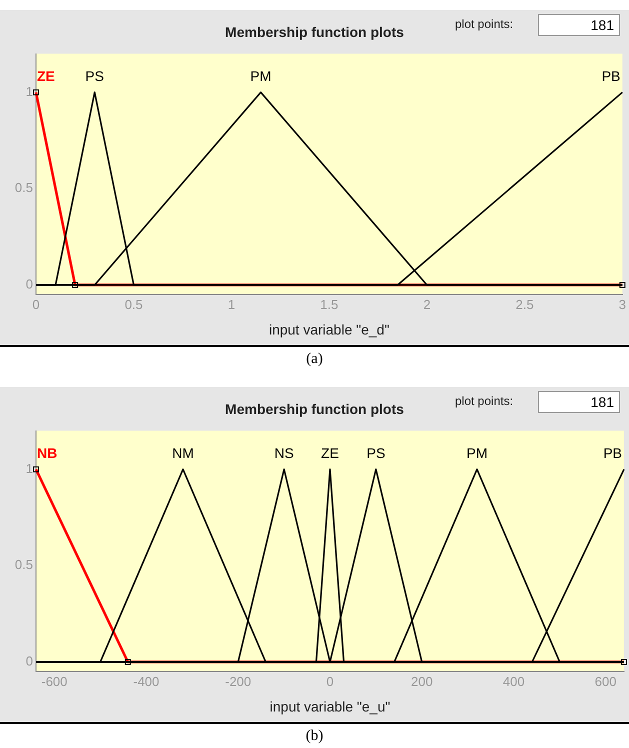  What do you see at coordinates (330, 706) in the screenshot?
I see `x-axis-title: input variable "e_u"` at bounding box center [330, 706].